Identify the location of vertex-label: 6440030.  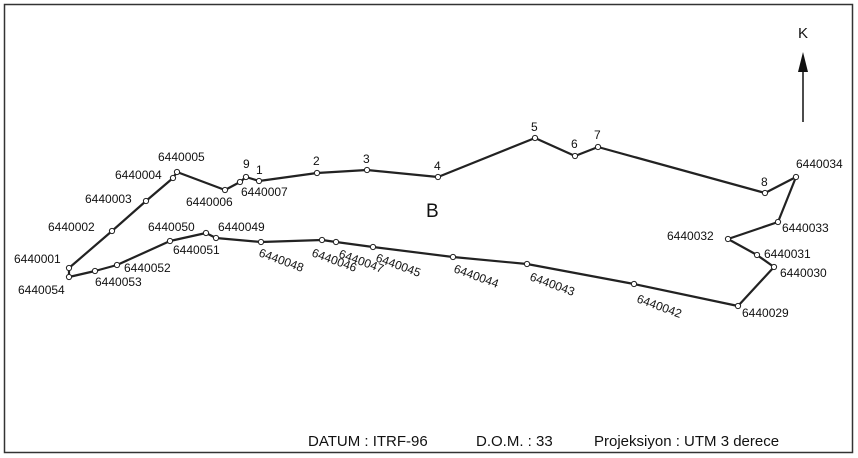
(803, 273).